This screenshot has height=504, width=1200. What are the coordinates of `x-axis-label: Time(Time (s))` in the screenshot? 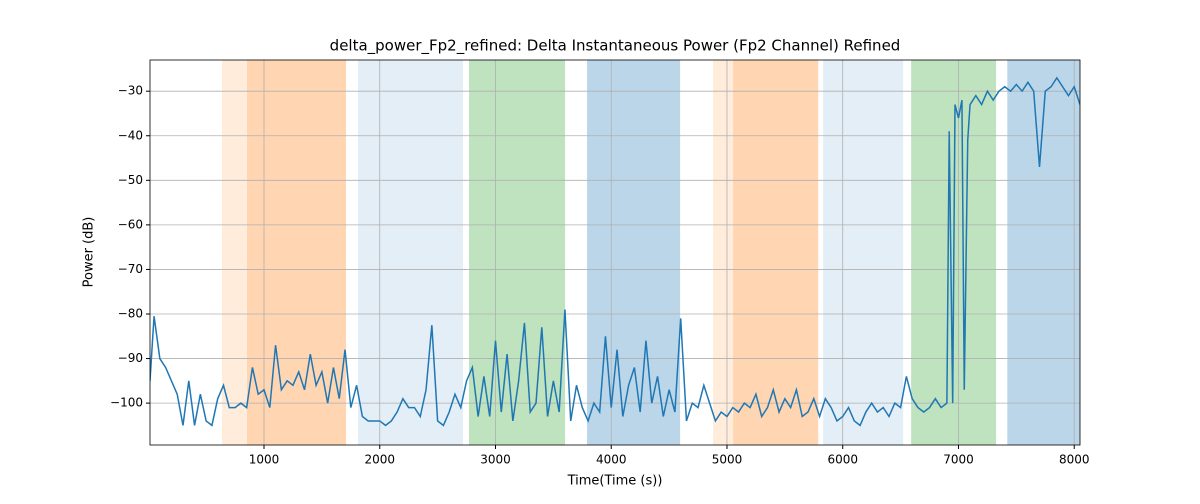 It's located at (615, 481).